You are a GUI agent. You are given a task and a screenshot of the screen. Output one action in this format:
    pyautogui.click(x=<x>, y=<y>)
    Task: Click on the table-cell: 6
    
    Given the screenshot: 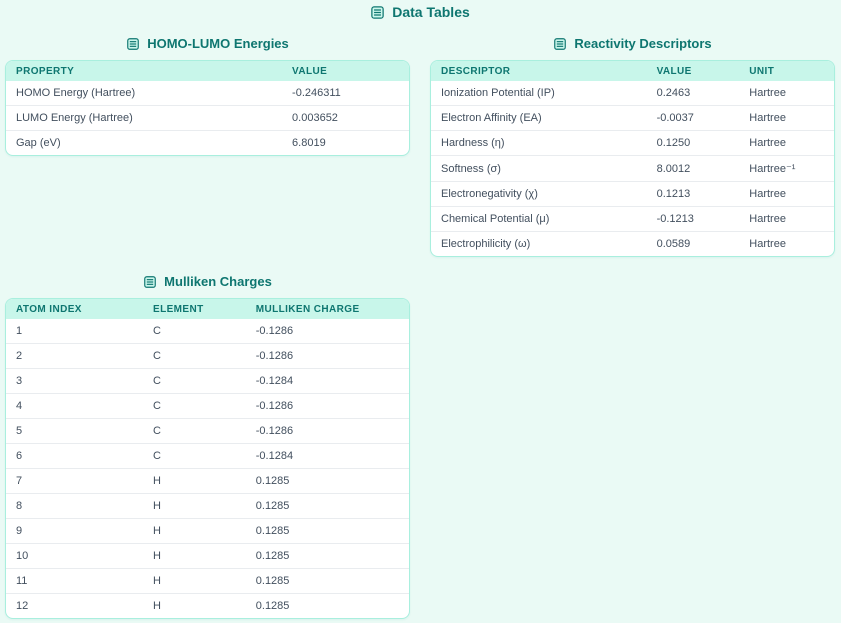 What is the action you would take?
    pyautogui.click(x=75, y=456)
    